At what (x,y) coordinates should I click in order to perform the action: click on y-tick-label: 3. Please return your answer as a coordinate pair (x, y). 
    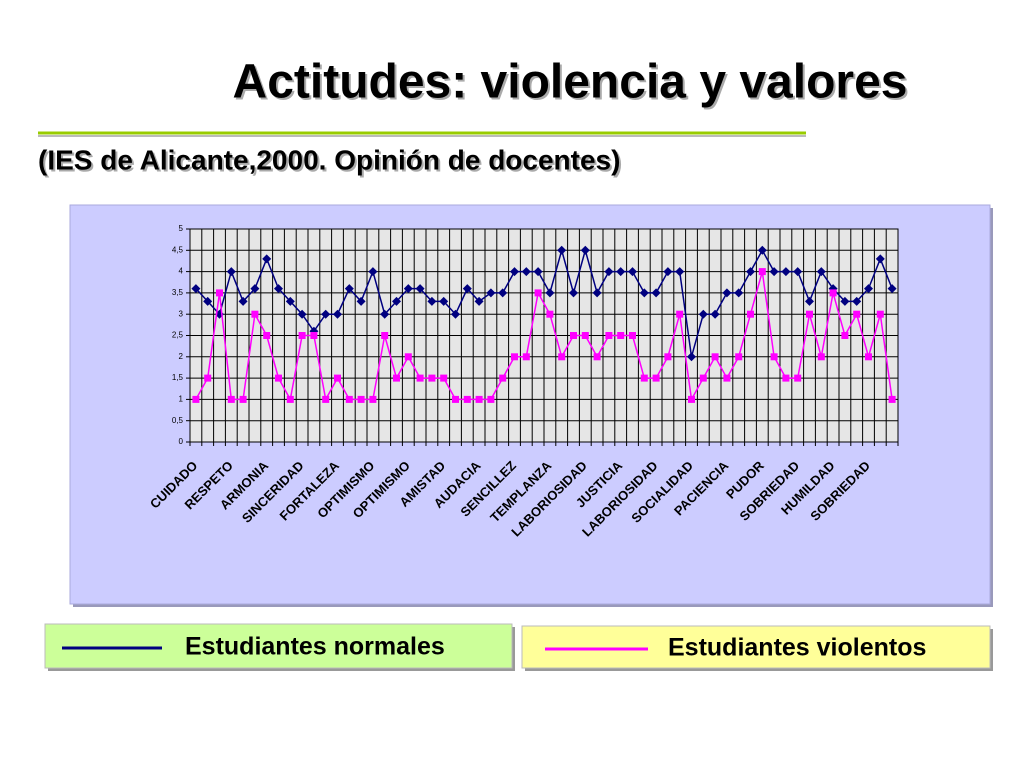
    Looking at the image, I should click on (181, 313).